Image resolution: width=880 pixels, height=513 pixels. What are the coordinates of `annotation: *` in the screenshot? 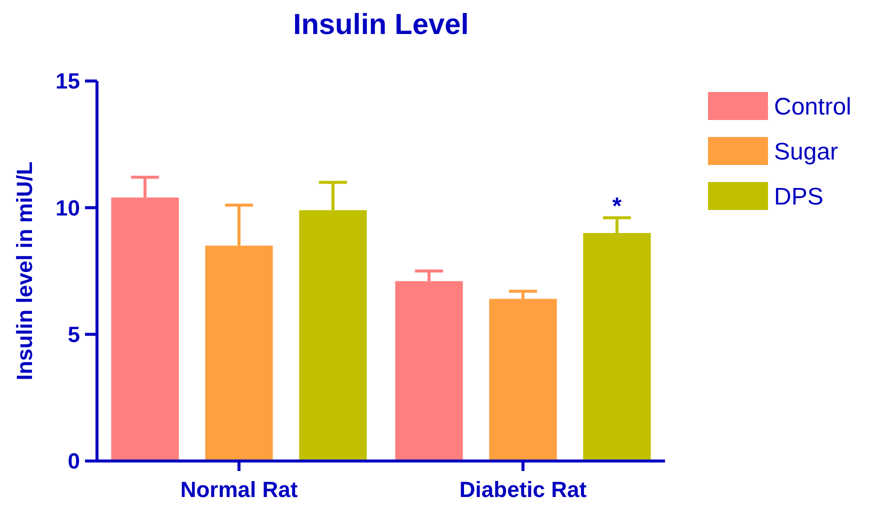 It's located at (617, 206).